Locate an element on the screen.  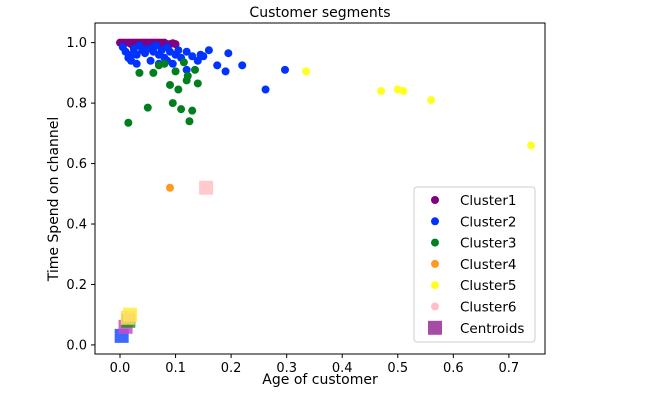
legend-label: Cluster3 is located at coordinates (488, 244).